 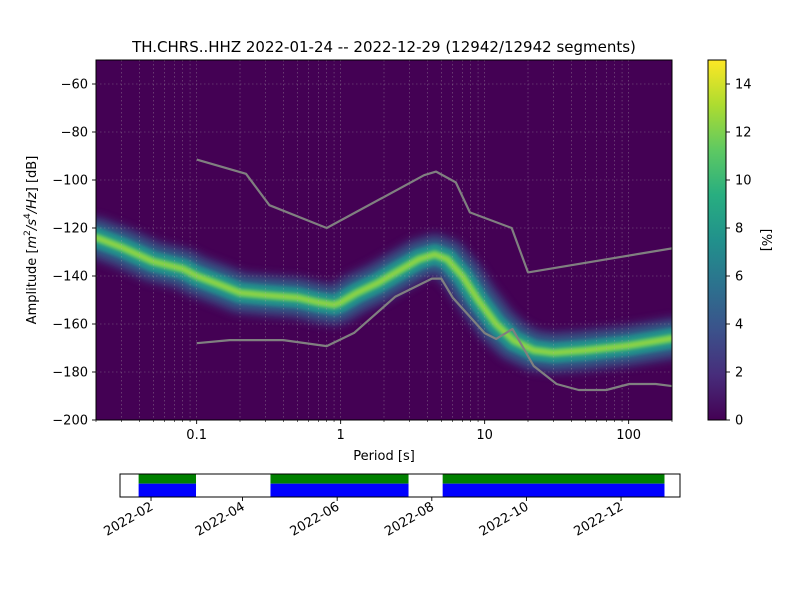 I want to click on colorbar-tick-label: 14, so click(x=743, y=85).